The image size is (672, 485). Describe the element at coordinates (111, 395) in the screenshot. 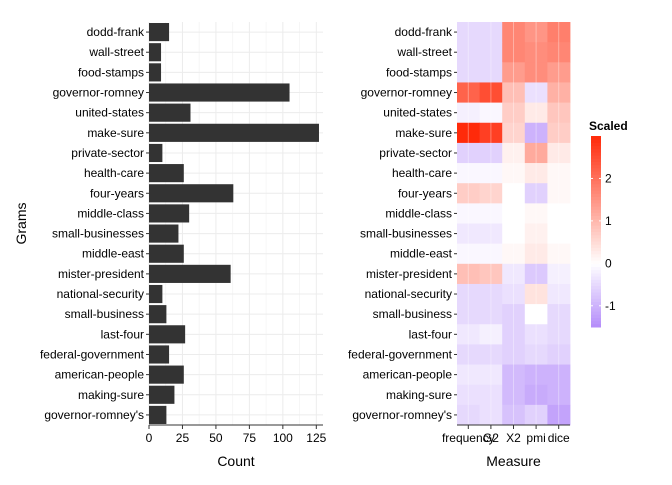

I see `bar-y-tick-label: making-sure` at that location.